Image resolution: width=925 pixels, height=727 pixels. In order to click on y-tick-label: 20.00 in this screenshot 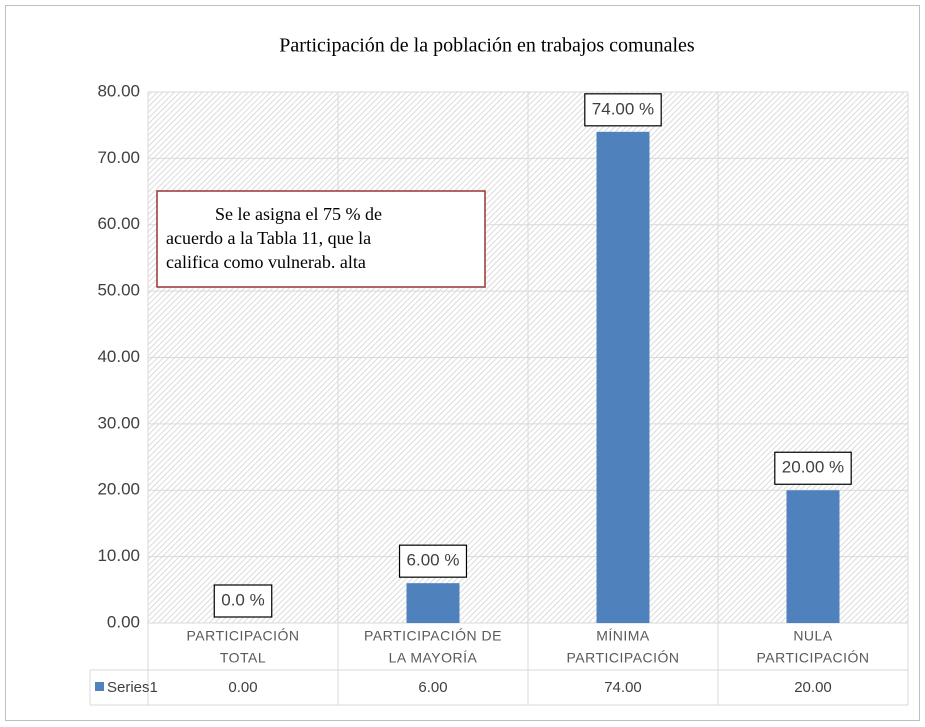, I will do `click(118, 489)`.